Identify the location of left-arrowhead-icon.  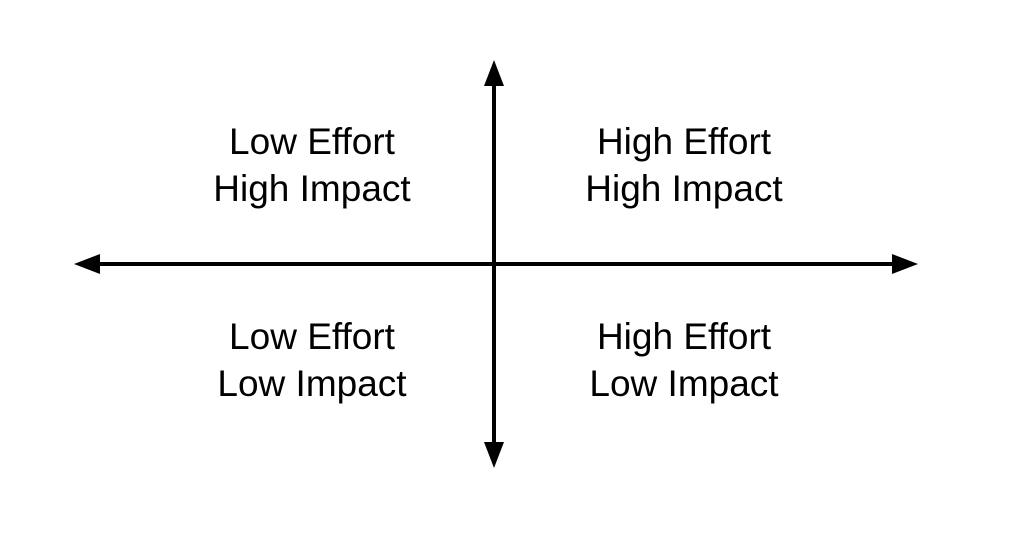
(87, 264).